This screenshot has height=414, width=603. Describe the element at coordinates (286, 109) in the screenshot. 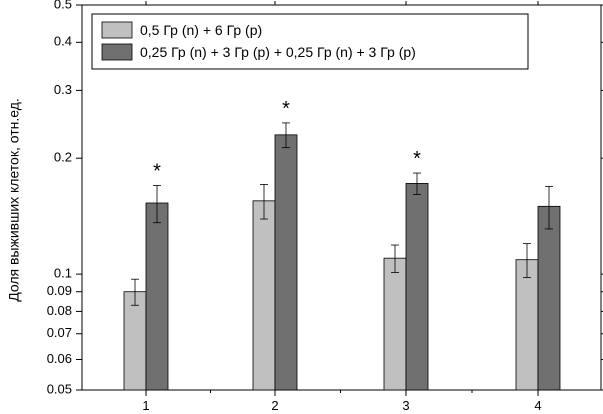

I see `significance-mark-2: *` at that location.